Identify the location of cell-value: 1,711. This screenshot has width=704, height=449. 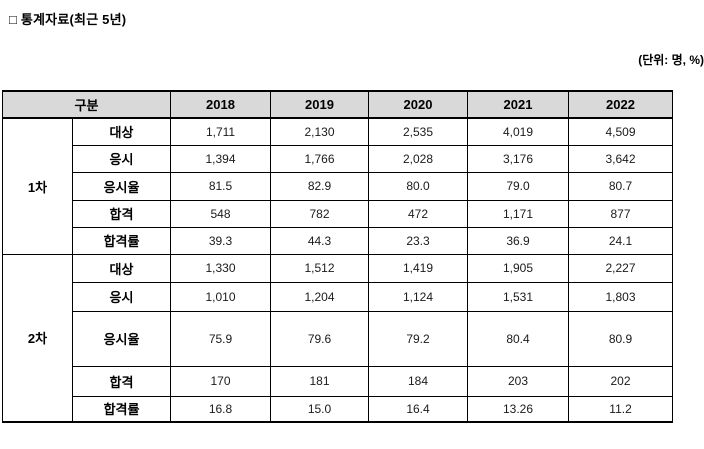
(221, 131).